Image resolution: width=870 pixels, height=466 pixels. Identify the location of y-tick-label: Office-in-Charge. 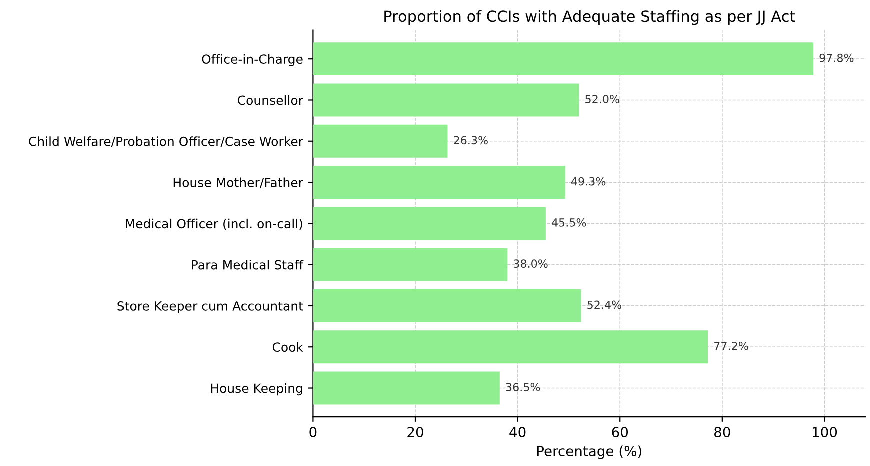
(252, 60).